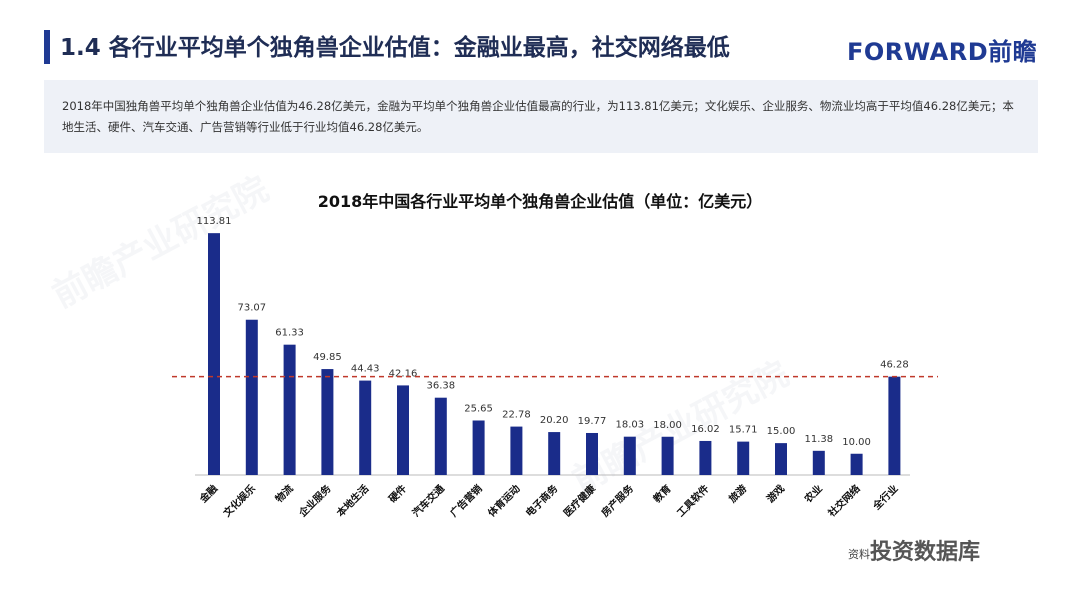 This screenshot has height=595, width=1080. What do you see at coordinates (516, 415) in the screenshot?
I see `data-label: 22.78` at bounding box center [516, 415].